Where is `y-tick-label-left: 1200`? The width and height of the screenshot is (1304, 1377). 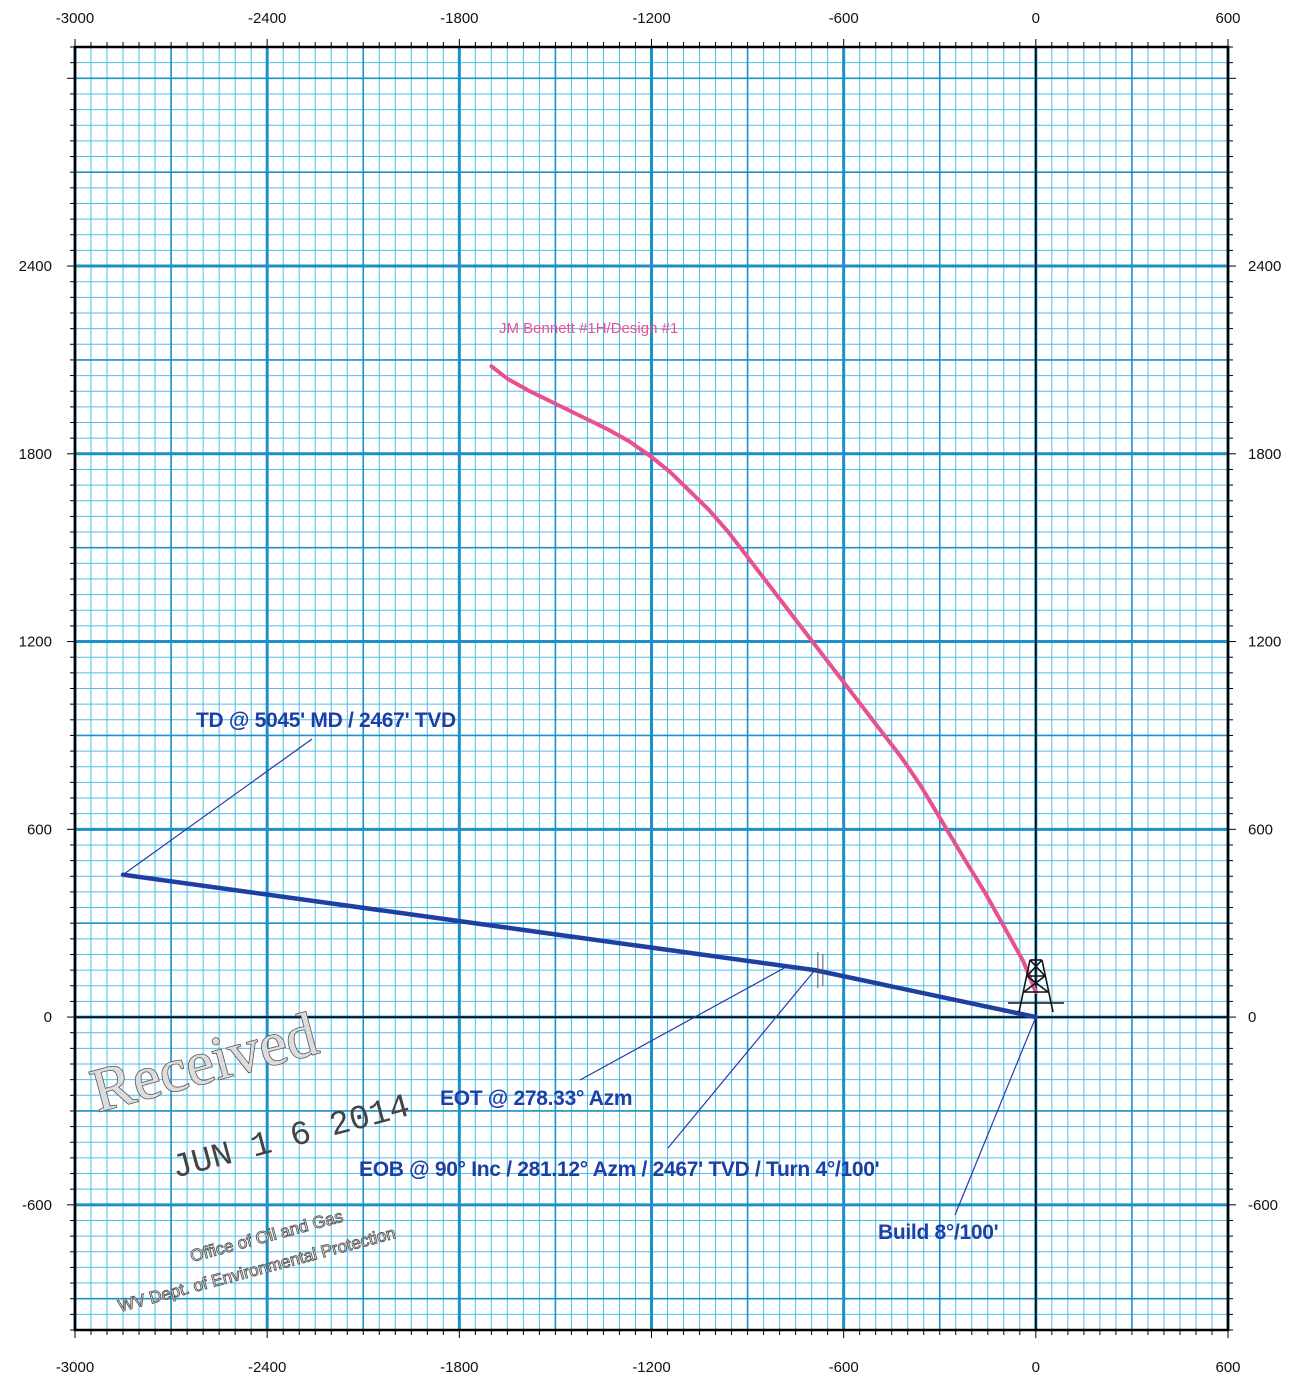
y-tick-label-left: 1200 is located at coordinates (35, 642).